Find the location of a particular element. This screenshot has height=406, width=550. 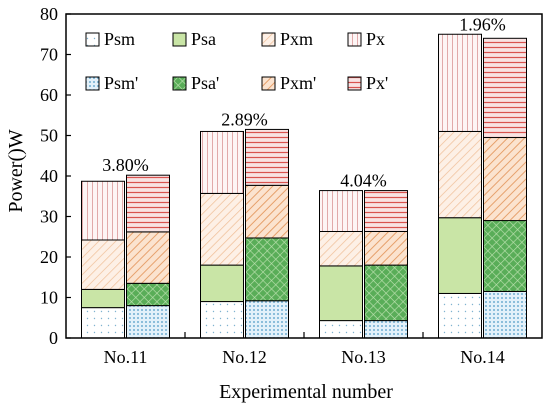

legend-label: Px is located at coordinates (375, 39).